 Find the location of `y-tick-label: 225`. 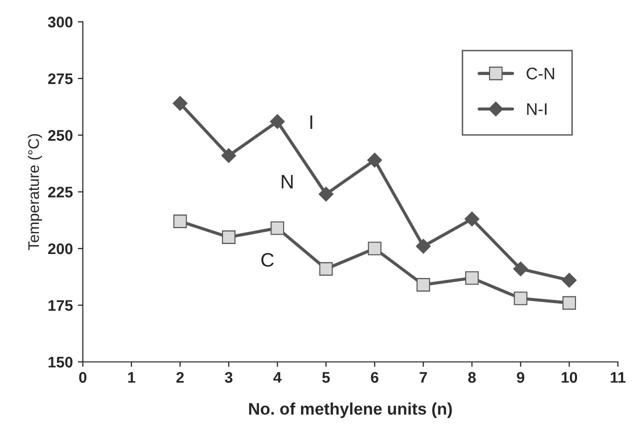

y-tick-label: 225 is located at coordinates (60, 192).